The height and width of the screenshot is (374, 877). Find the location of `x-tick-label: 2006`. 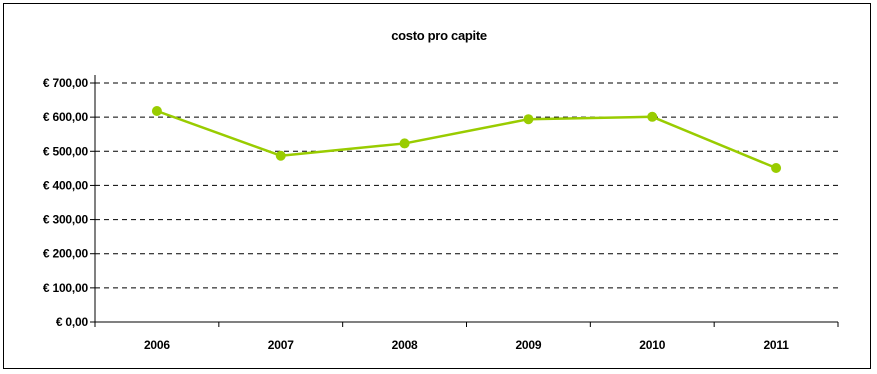

x-tick-label: 2006 is located at coordinates (157, 345).